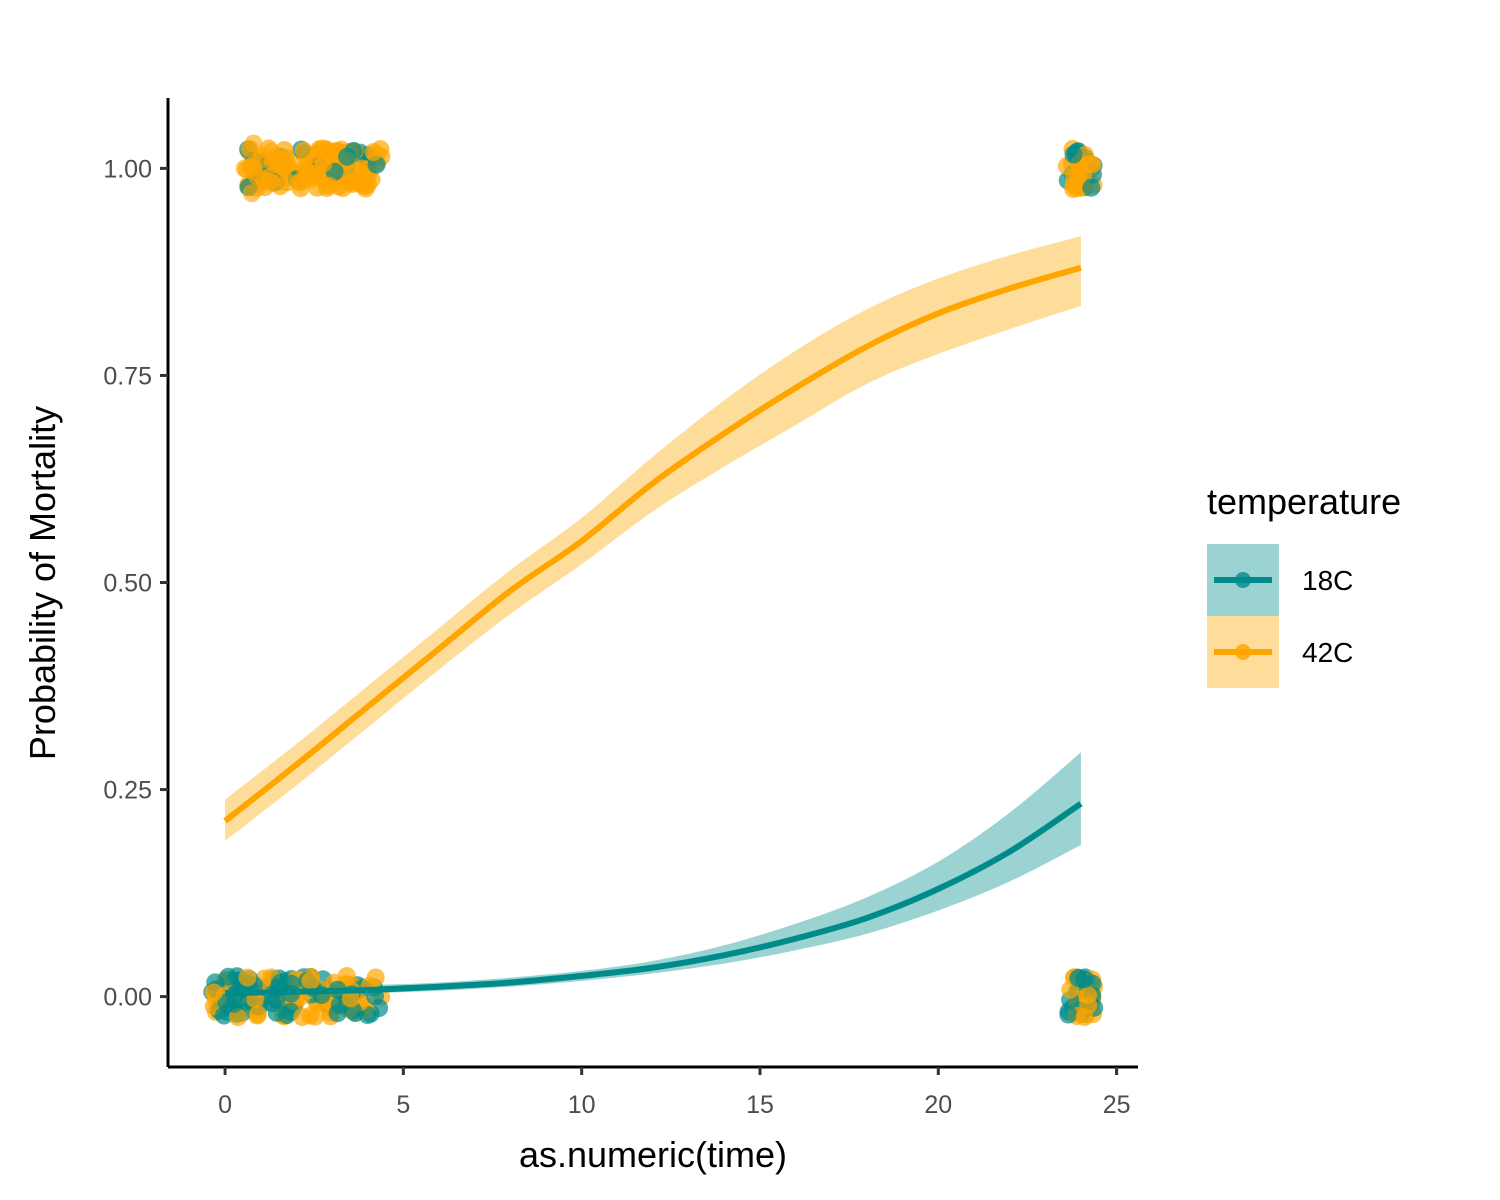  I want to click on legend-label-18C: 18C, so click(1327, 580).